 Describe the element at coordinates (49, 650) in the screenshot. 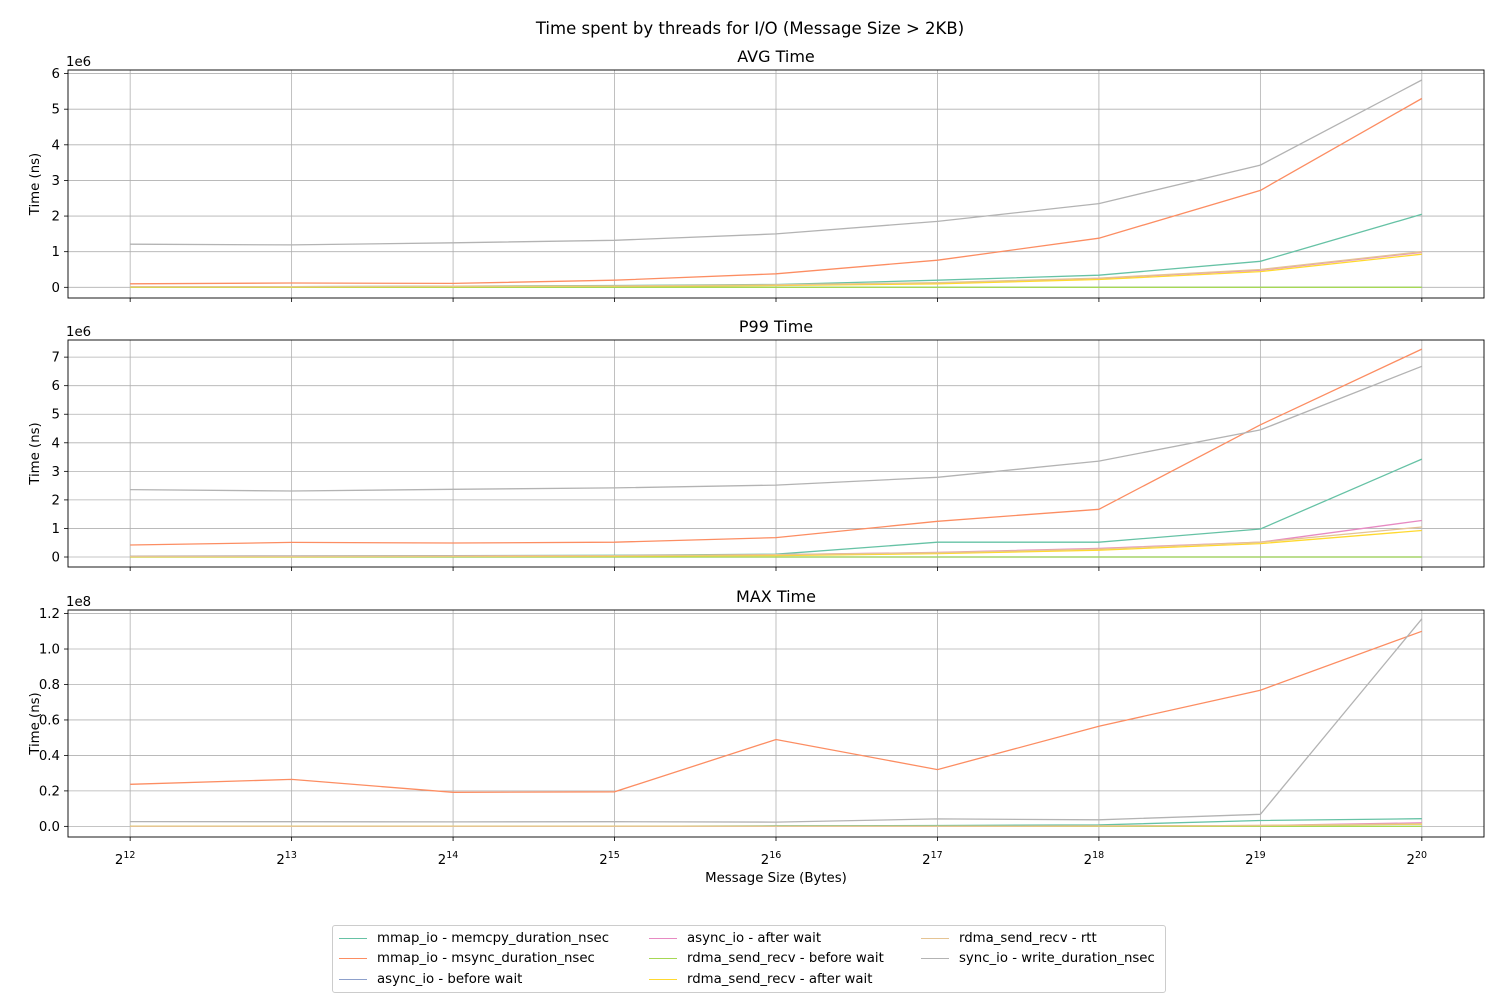

I see `y-tick-label: 1.0` at that location.